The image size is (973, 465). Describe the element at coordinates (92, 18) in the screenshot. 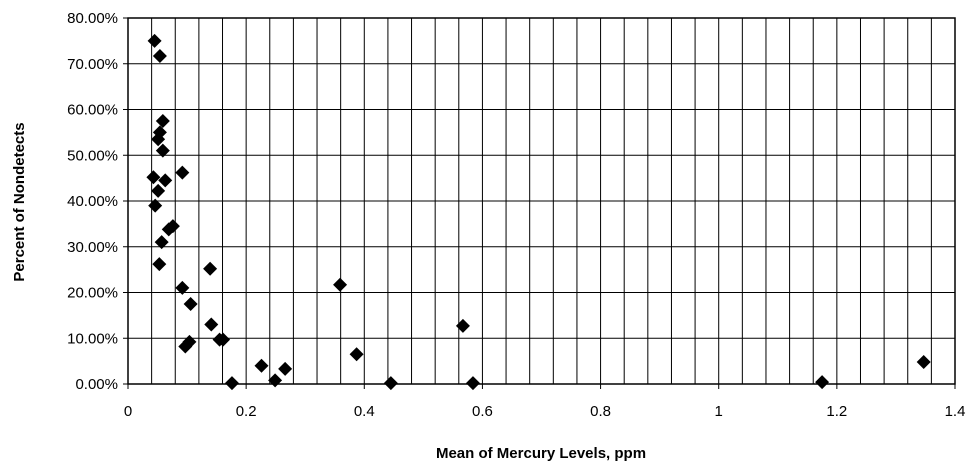

I see `y-tick-label: 80.00%` at that location.